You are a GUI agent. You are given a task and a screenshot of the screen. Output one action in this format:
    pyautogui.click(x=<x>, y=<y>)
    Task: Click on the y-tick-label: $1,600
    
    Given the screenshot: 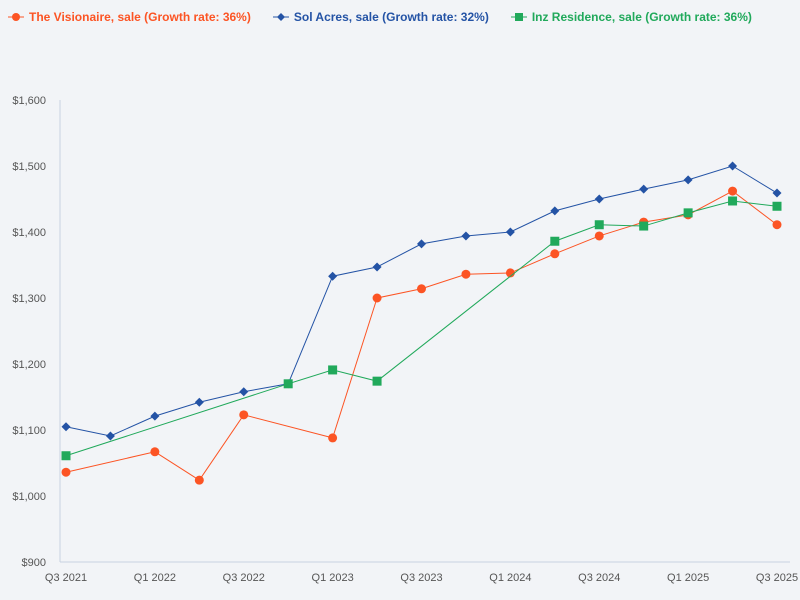 What is the action you would take?
    pyautogui.click(x=29, y=101)
    